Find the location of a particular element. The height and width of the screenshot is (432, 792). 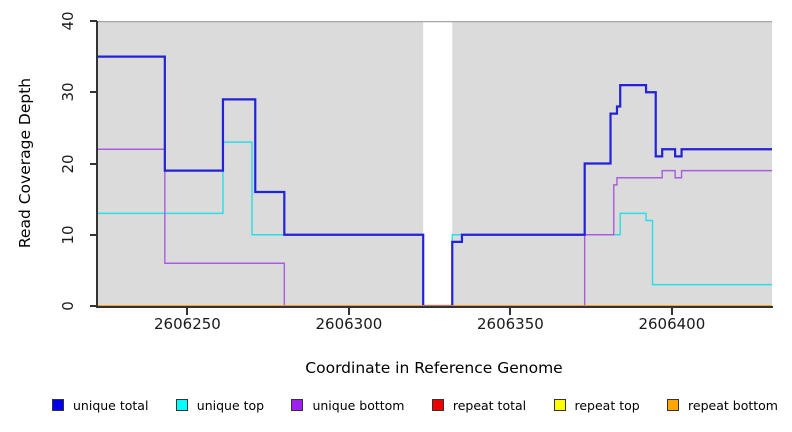

legend-swatch-unique-total is located at coordinates (58, 405).